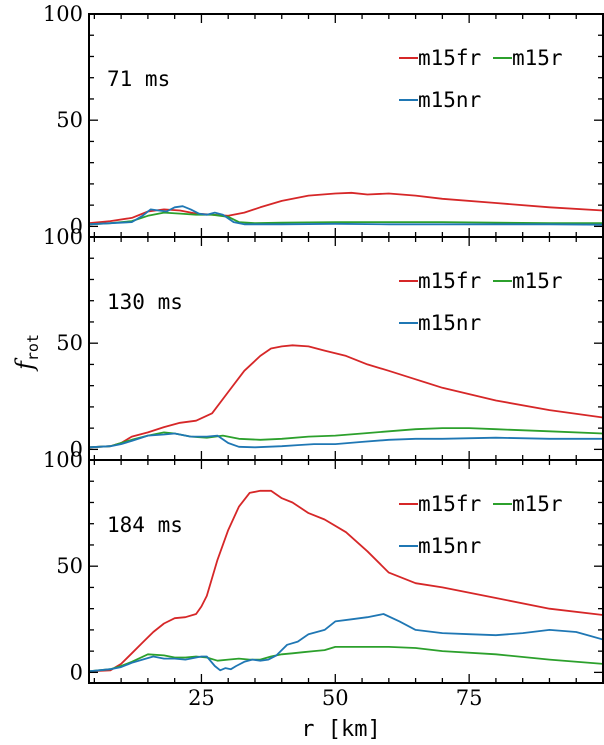 Image resolution: width=604 pixels, height=745 pixels. Describe the element at coordinates (469, 698) in the screenshot. I see `x-tick-label: 75` at that location.